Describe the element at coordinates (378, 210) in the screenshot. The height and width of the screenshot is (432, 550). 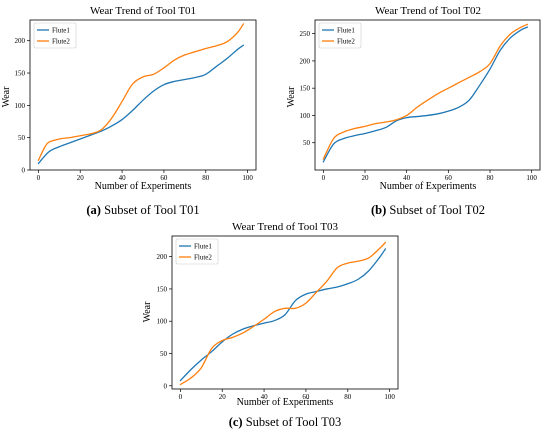
I see `caption-label: (b)` at that location.